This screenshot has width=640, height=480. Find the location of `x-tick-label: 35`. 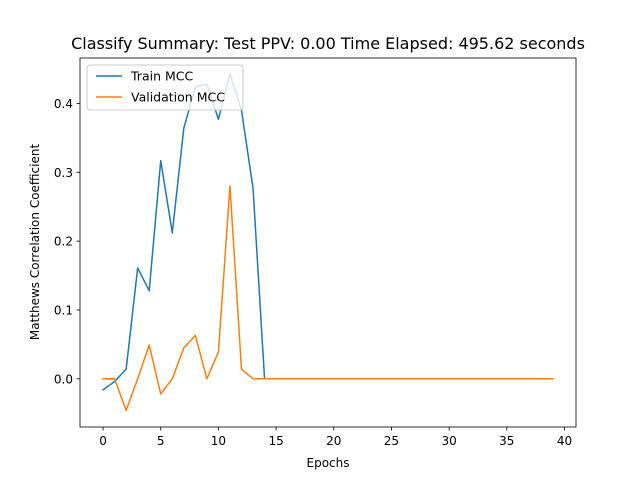

x-tick-label: 35 is located at coordinates (506, 441).